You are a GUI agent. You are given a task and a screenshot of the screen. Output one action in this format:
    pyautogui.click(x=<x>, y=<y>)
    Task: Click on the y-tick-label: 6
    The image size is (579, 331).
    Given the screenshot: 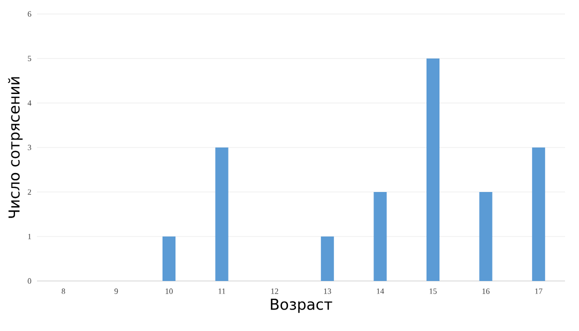 What is the action you would take?
    pyautogui.click(x=30, y=14)
    